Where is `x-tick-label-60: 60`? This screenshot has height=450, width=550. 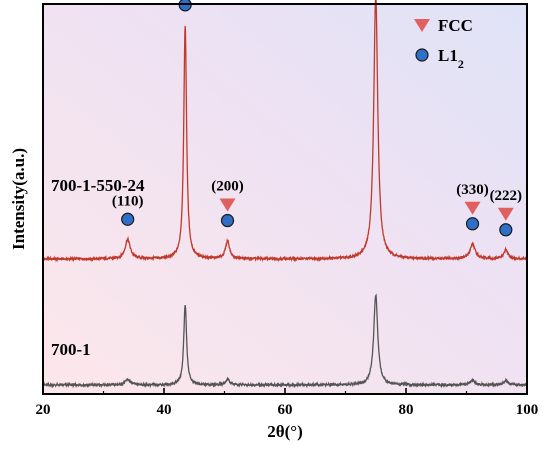
x-tick-label-60: 60 is located at coordinates (285, 410).